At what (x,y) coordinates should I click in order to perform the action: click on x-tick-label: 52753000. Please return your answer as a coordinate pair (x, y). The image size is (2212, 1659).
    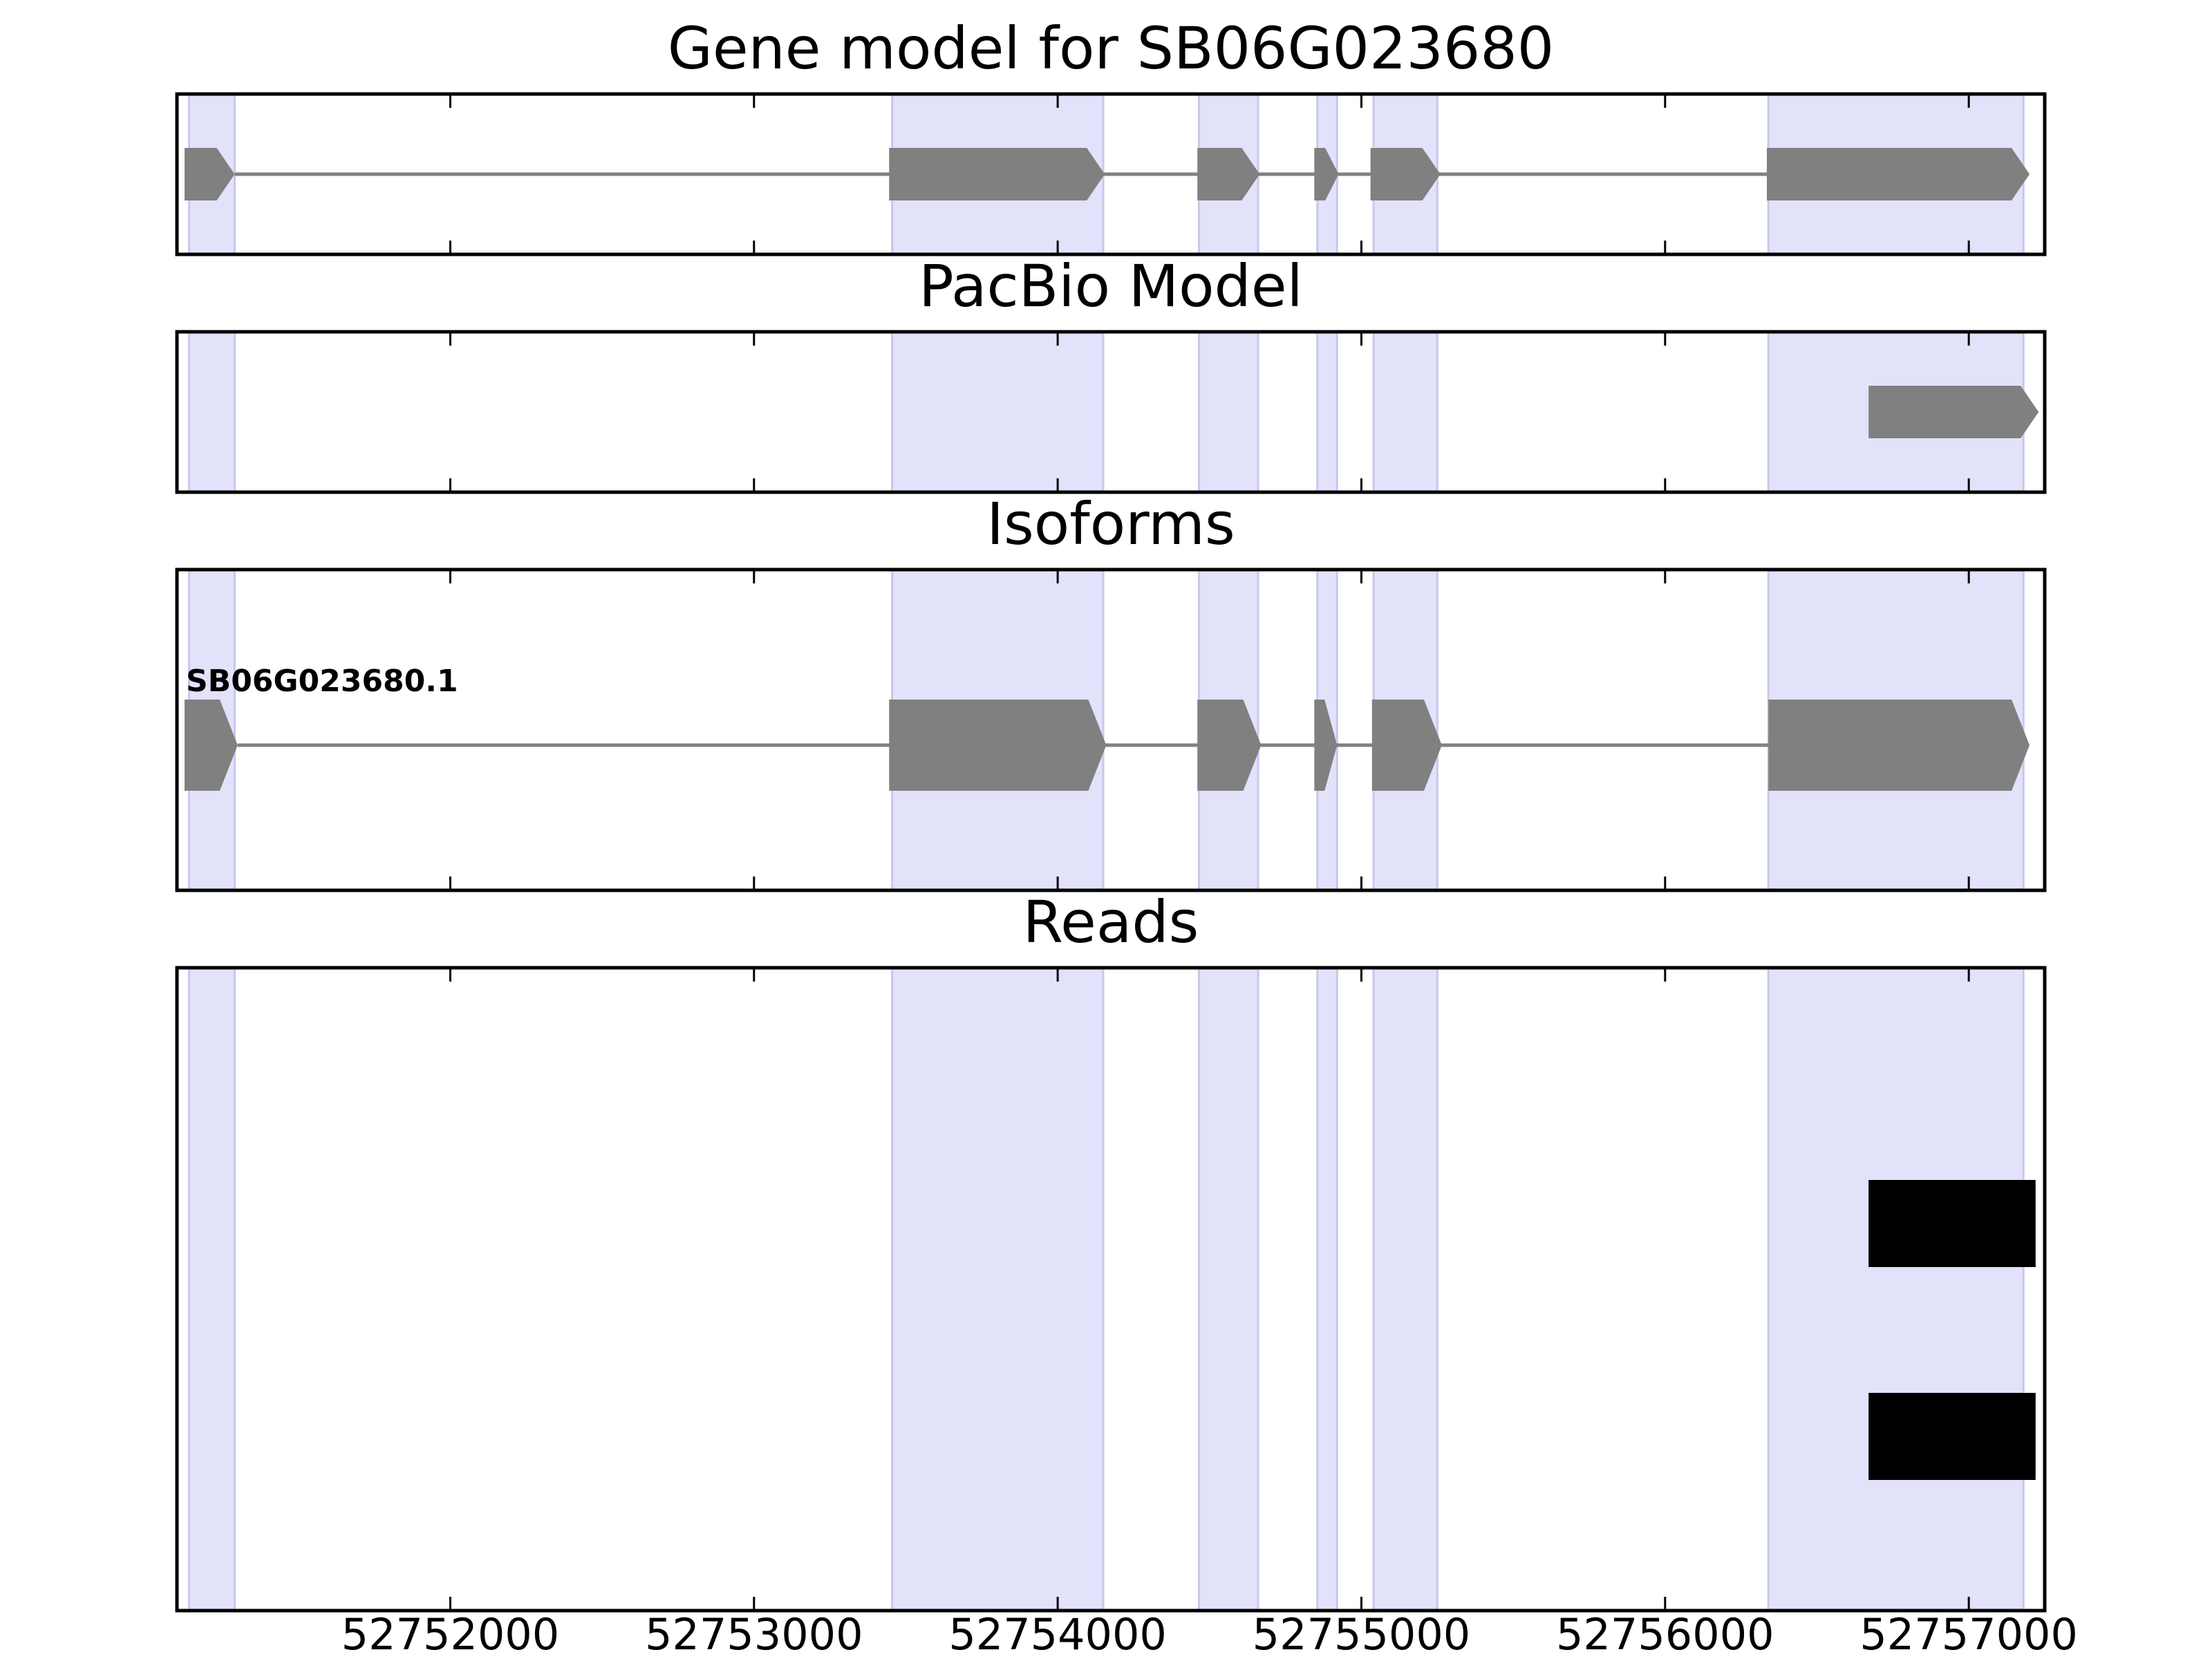
    Looking at the image, I should click on (754, 1634).